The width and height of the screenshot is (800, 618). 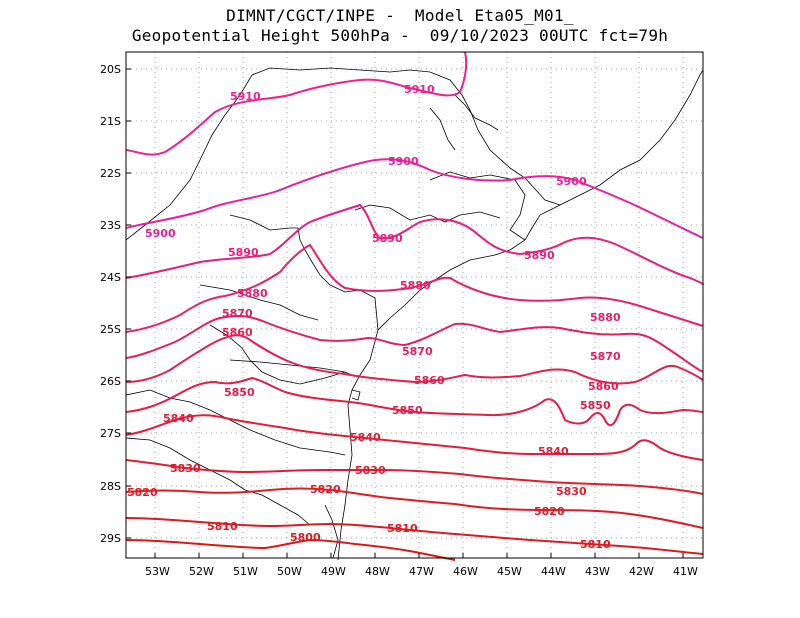 I want to click on contour-5900-north, so click(x=414, y=198).